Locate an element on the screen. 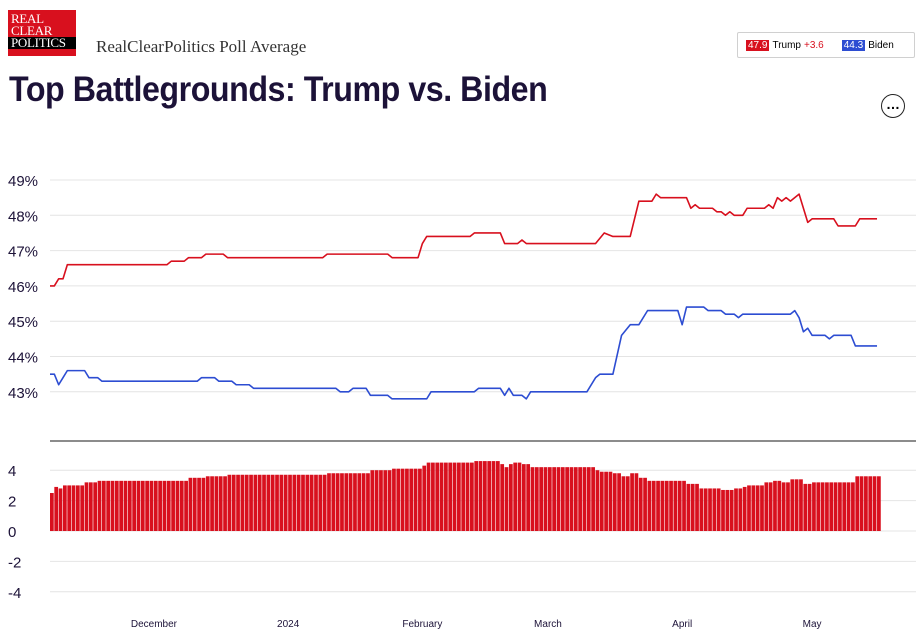 This screenshot has height=638, width=923. rcp-logo: REAL CLEAR POLITICS is located at coordinates (42, 33).